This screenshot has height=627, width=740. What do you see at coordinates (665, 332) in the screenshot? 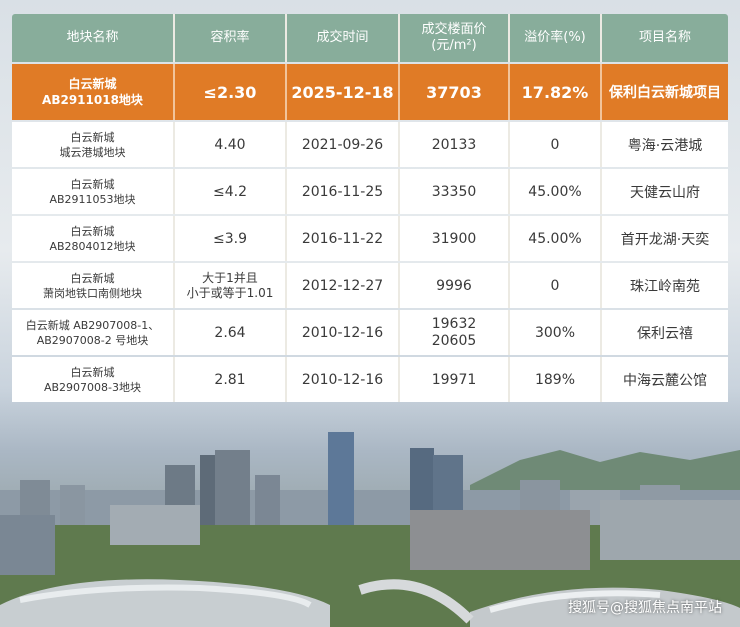
I see `project-name-cell: 保利云禧` at bounding box center [665, 332].